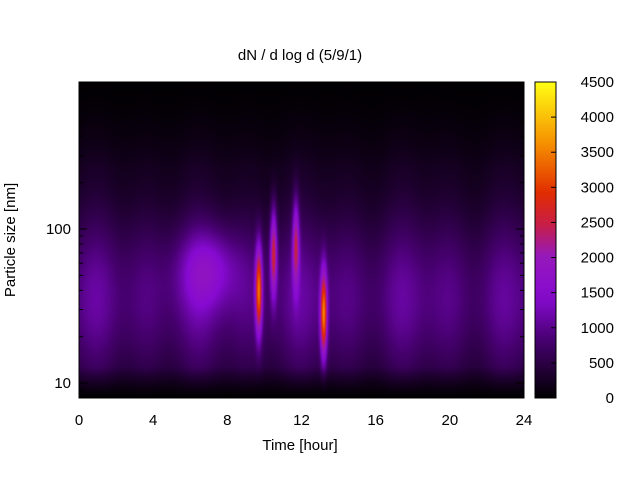 The width and height of the screenshot is (640, 480). Describe the element at coordinates (610, 398) in the screenshot. I see `colorbar-tick-label: 0` at that location.